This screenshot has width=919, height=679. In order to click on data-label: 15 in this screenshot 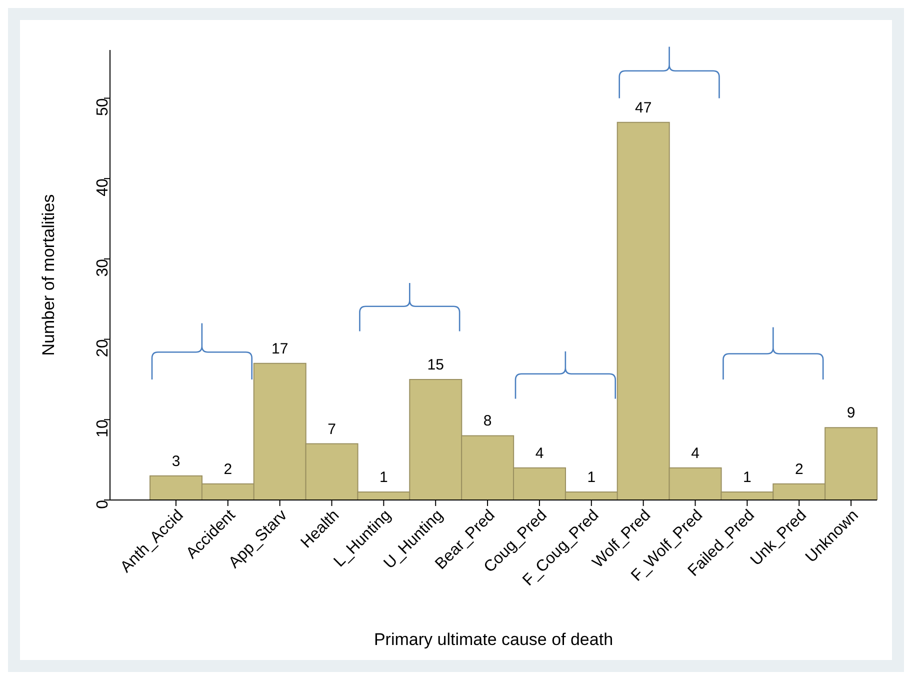, I will do `click(435, 365)`.